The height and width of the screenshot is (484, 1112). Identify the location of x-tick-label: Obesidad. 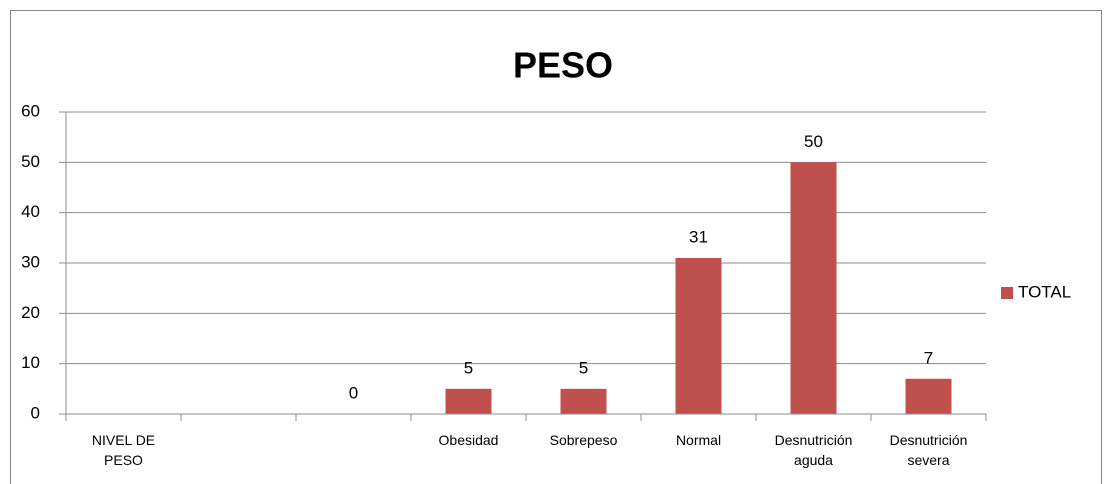
(468, 440).